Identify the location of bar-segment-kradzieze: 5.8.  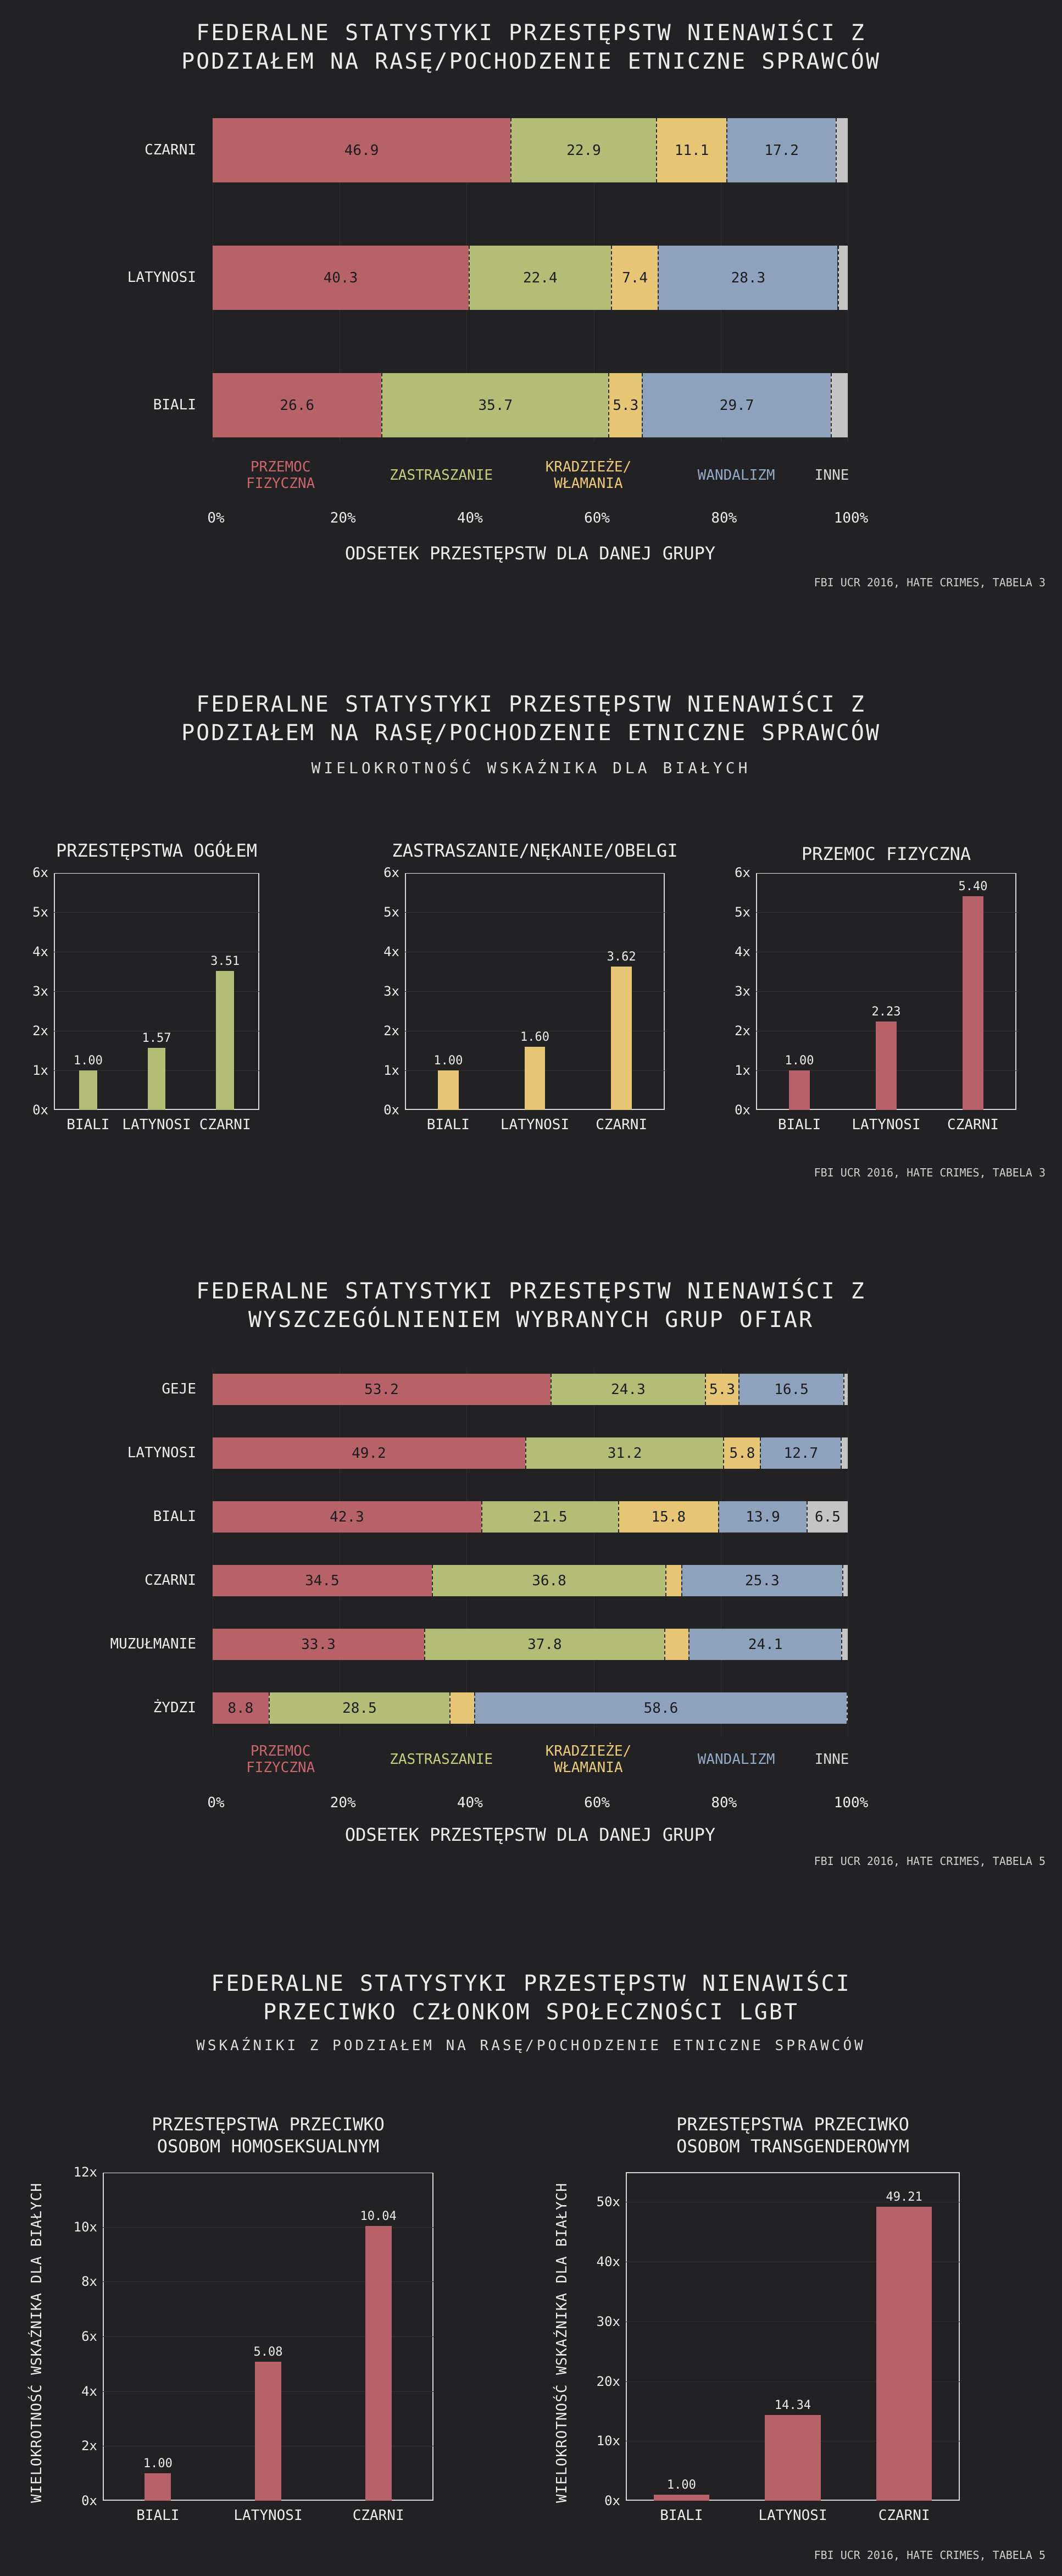
(742, 1453).